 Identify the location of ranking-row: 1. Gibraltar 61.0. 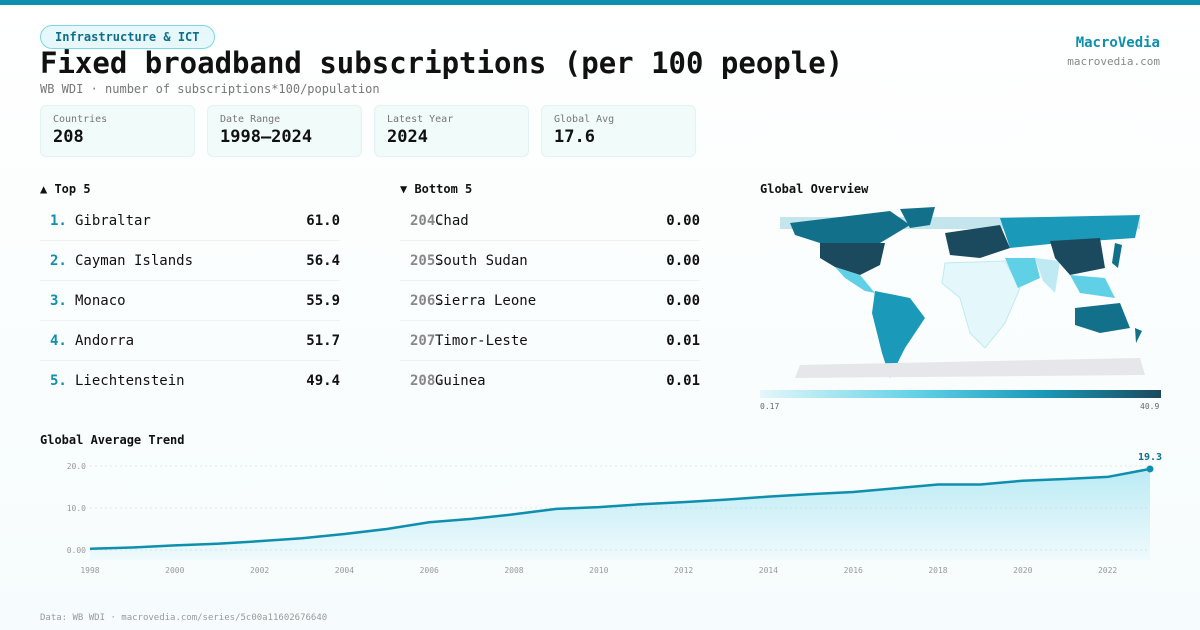
(190, 221).